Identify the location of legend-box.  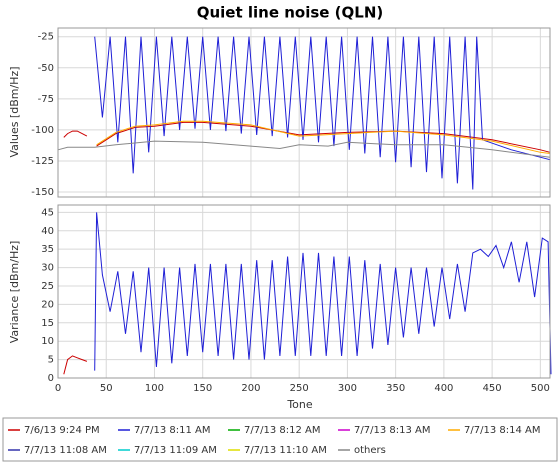
(280, 439).